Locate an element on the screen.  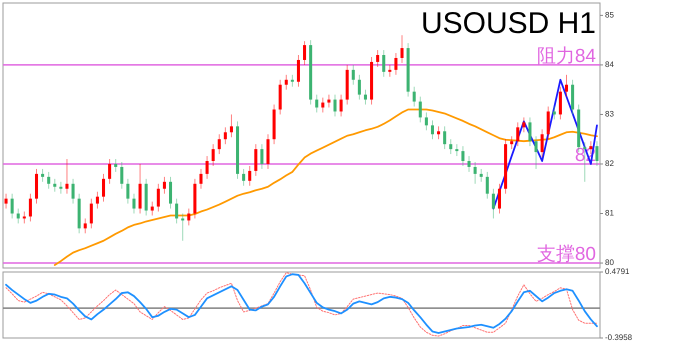
y-tick-label: 83 is located at coordinates (609, 114).